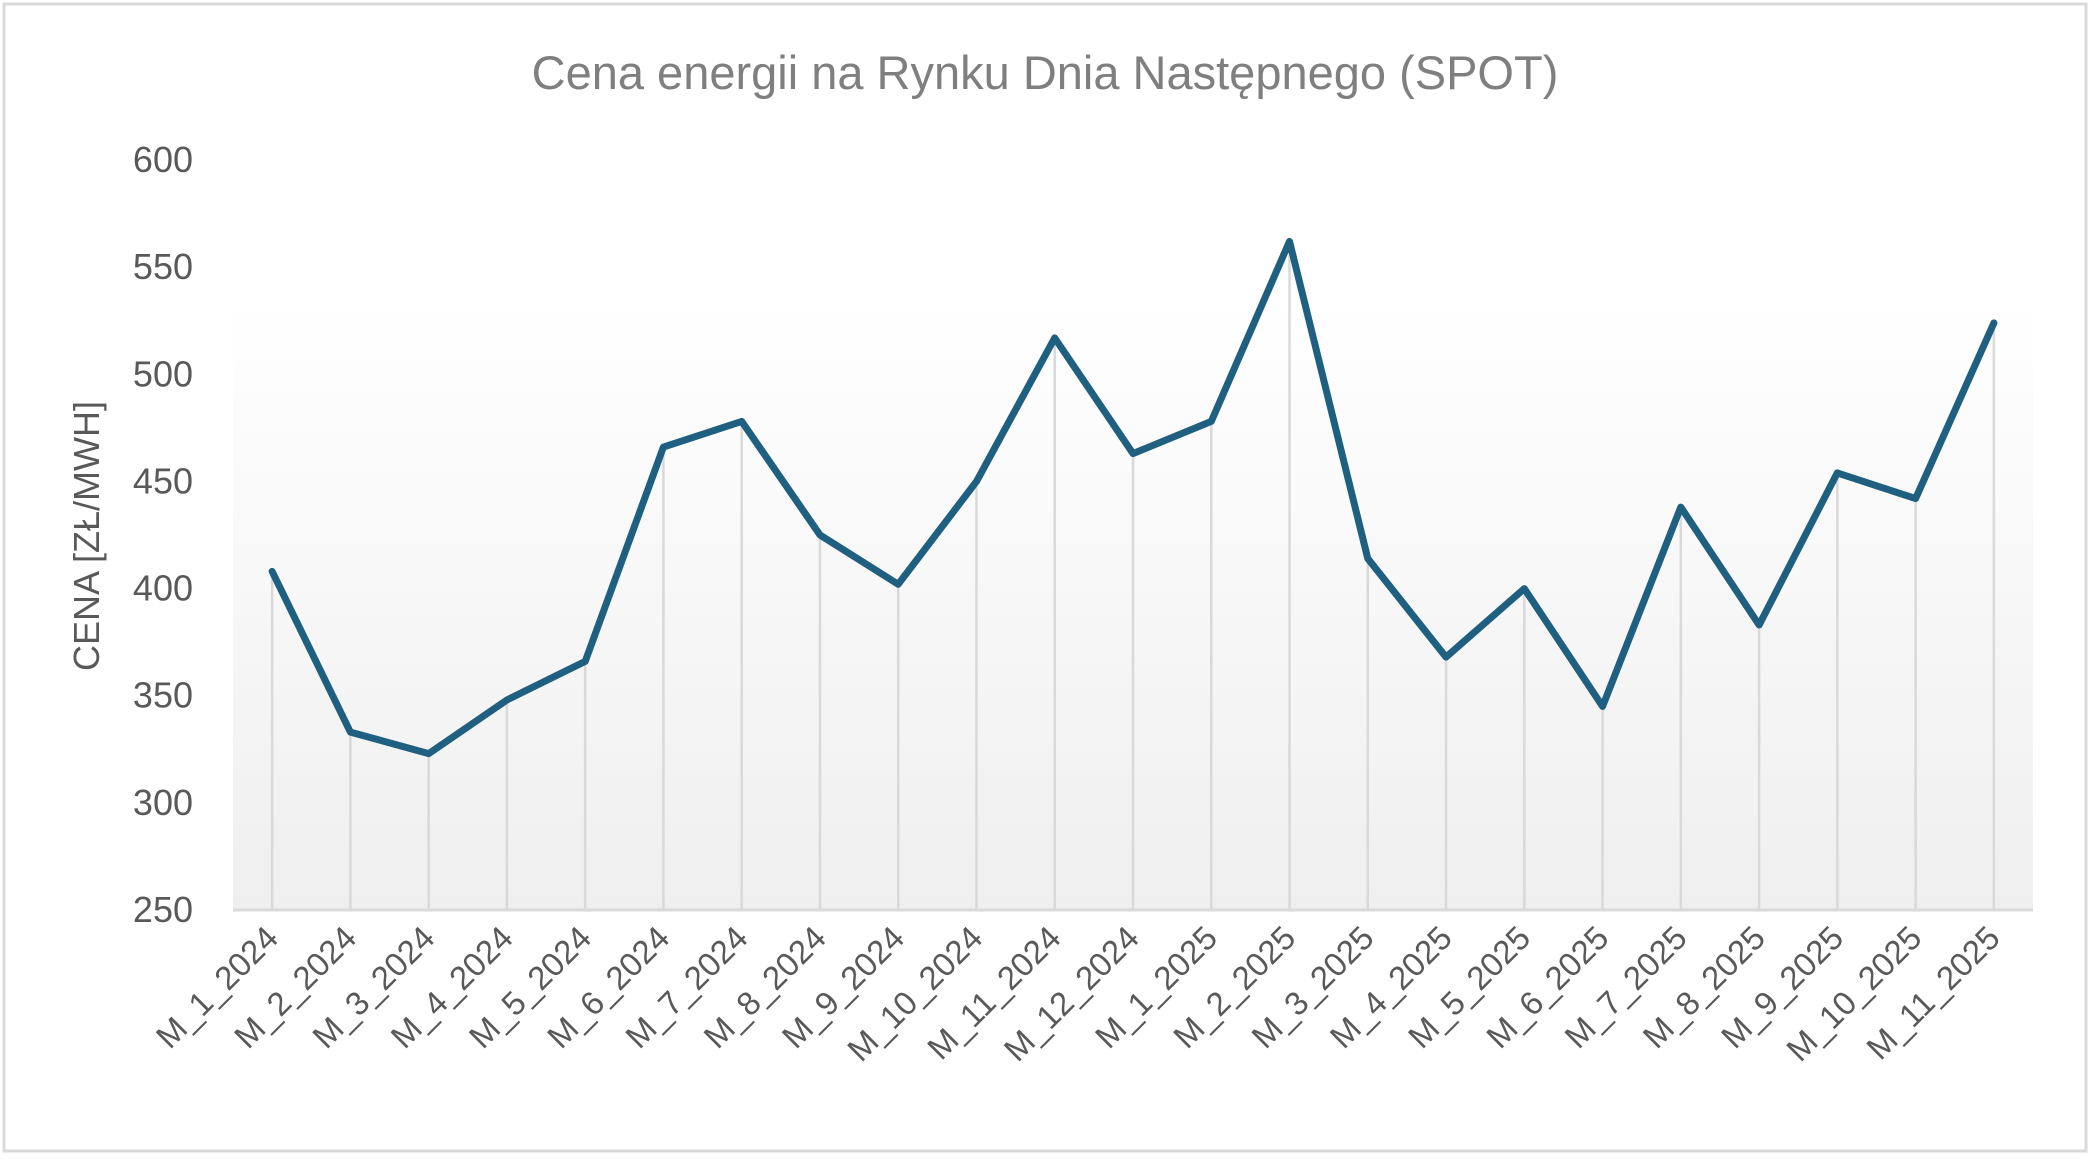  What do you see at coordinates (163, 534) in the screenshot?
I see `y-axis-ticks: 250 300 350 400 450 500 550 600` at bounding box center [163, 534].